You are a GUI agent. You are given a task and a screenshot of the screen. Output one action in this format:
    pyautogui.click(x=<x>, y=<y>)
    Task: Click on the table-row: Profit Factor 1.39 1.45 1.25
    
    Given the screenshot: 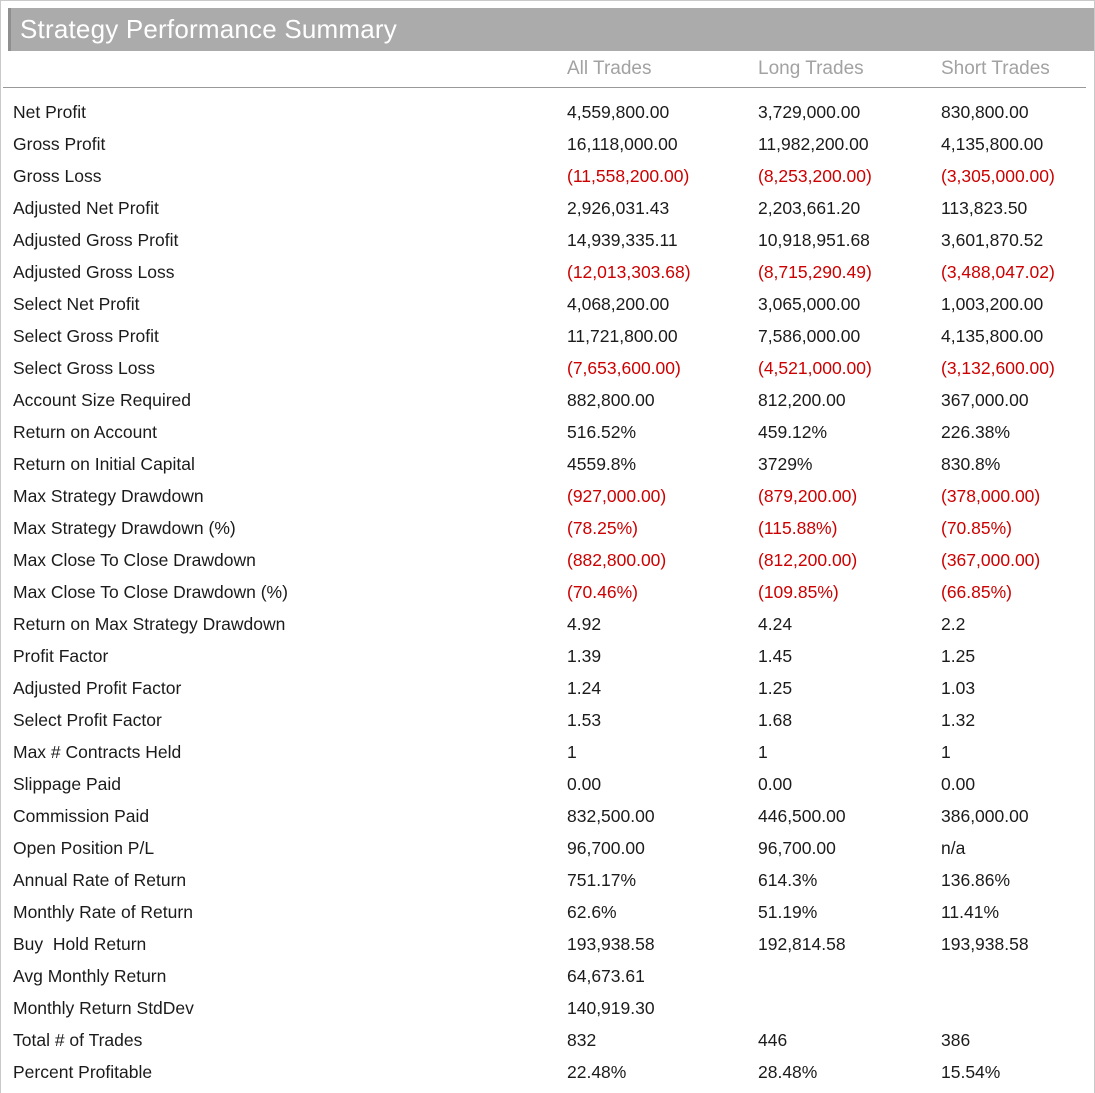 What is the action you would take?
    pyautogui.click(x=547, y=656)
    